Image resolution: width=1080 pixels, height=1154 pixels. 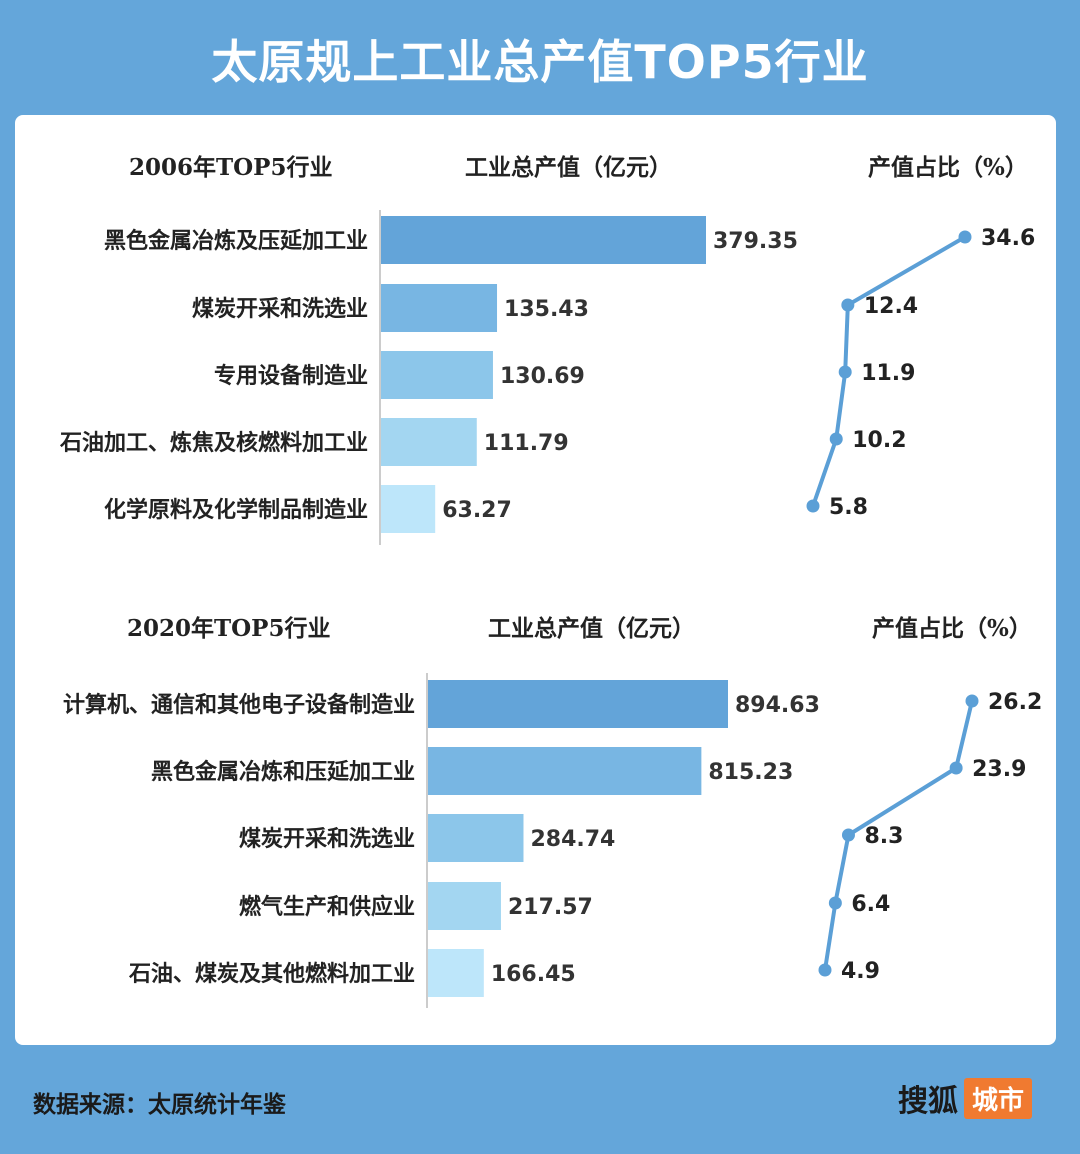 I want to click on section-2-share-label-5: 4.9, so click(x=860, y=971).